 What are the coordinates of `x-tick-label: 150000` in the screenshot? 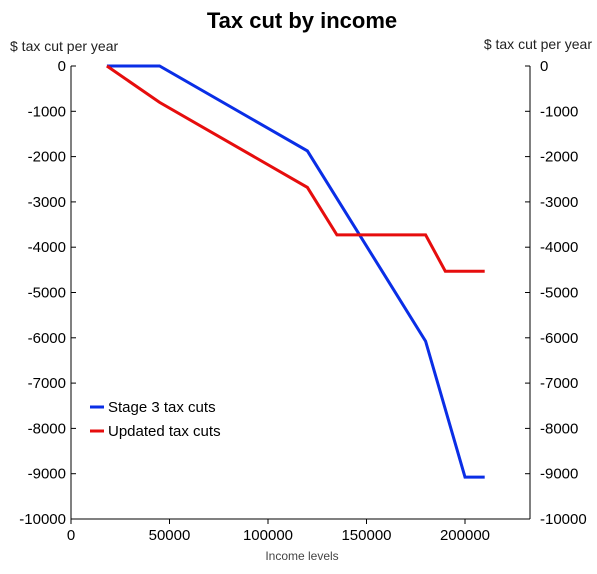 It's located at (366, 535).